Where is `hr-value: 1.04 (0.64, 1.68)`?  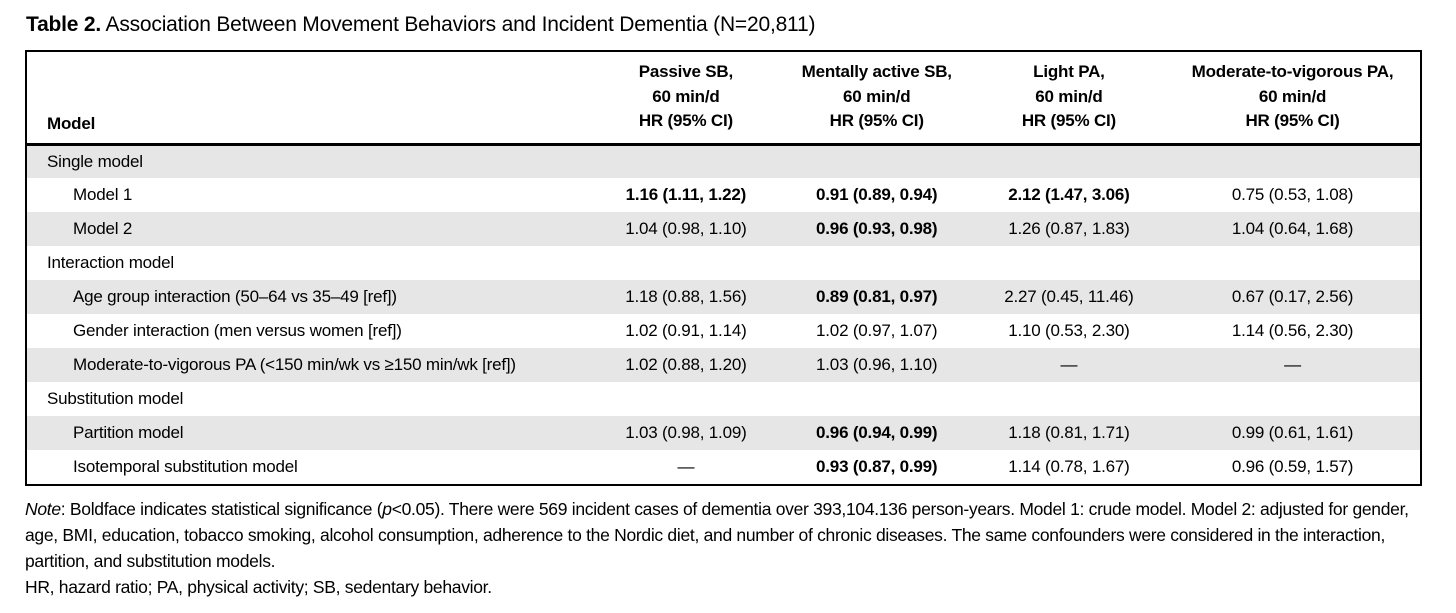 hr-value: 1.04 (0.64, 1.68) is located at coordinates (1292, 229).